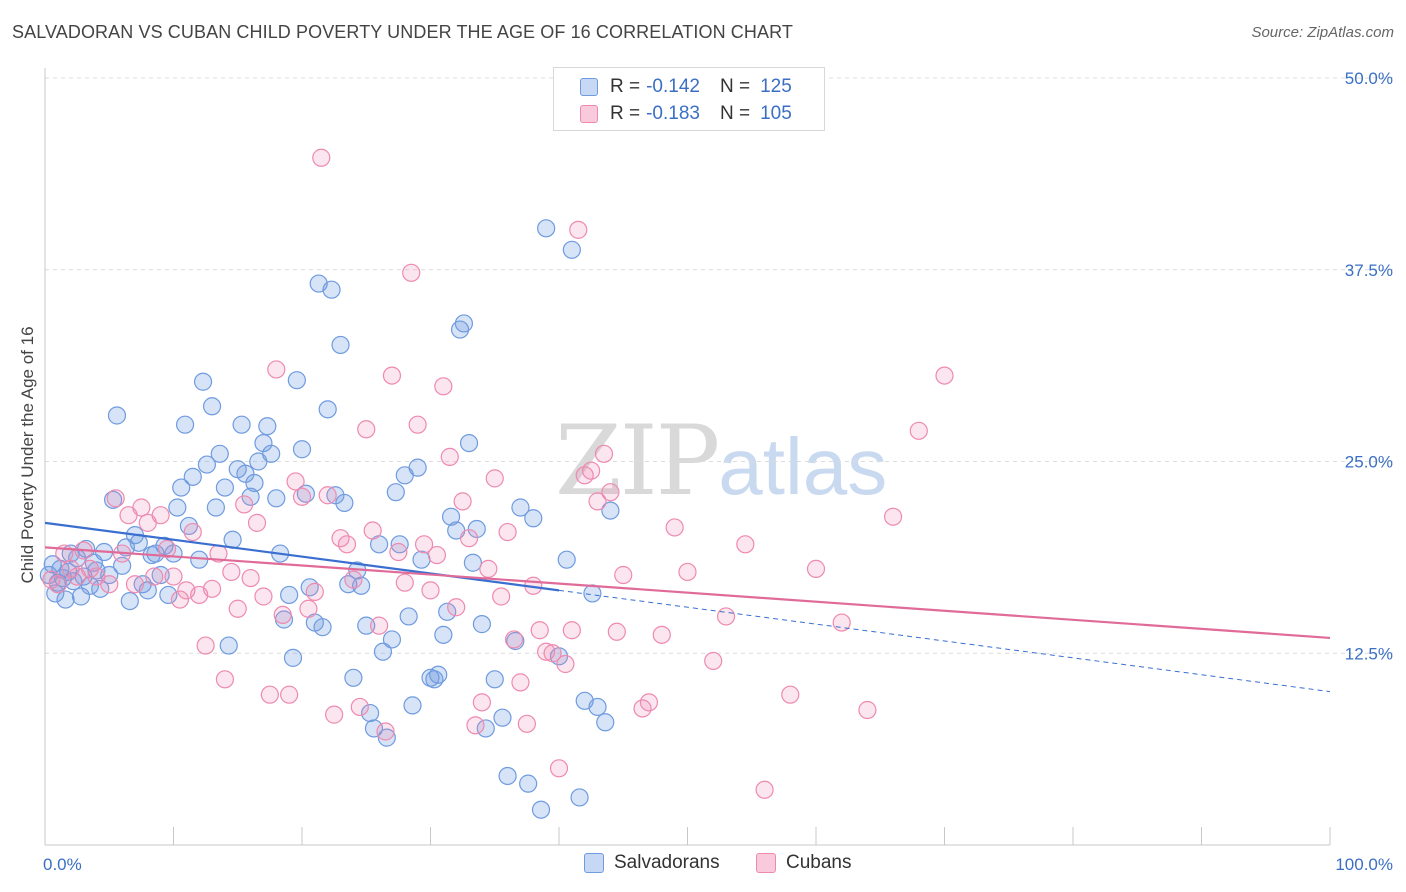 This screenshot has width=1406, height=892. I want to click on legend-label-cubans: Cubans, so click(819, 862).